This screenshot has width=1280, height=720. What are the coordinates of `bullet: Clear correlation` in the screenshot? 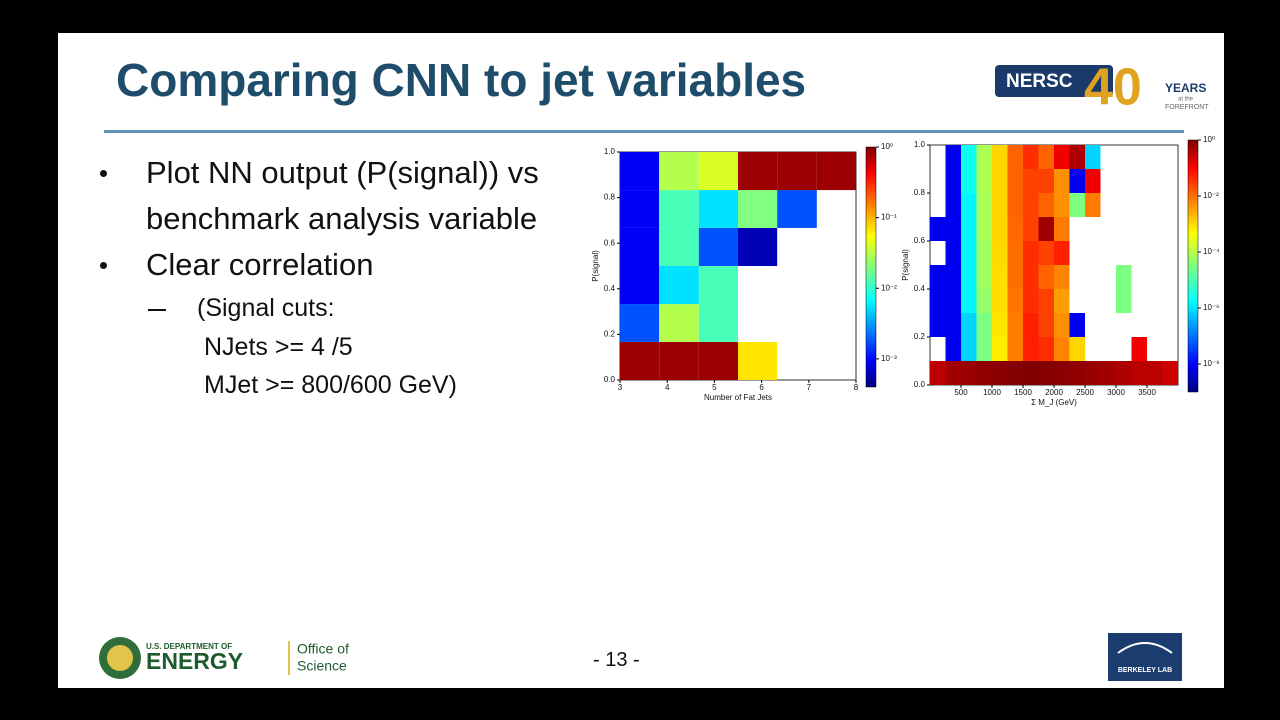 It's located at (353, 265).